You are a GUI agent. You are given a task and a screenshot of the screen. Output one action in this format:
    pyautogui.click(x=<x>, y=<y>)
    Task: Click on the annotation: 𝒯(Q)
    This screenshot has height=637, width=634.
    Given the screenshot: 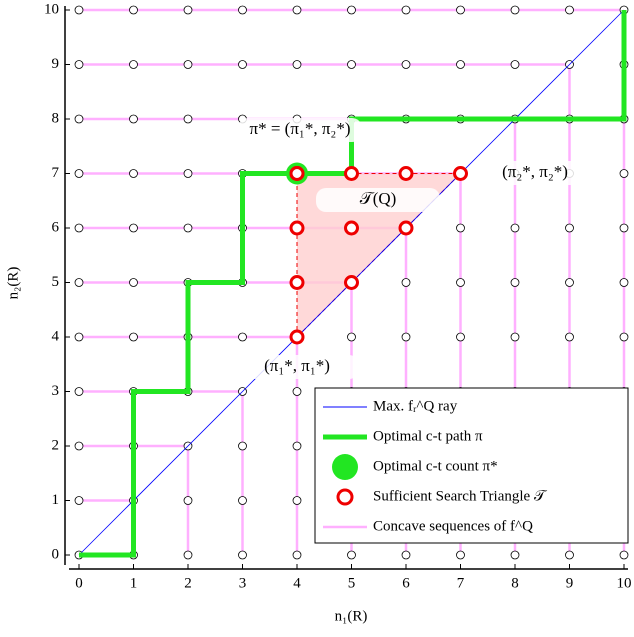 What is the action you would take?
    pyautogui.click(x=378, y=198)
    